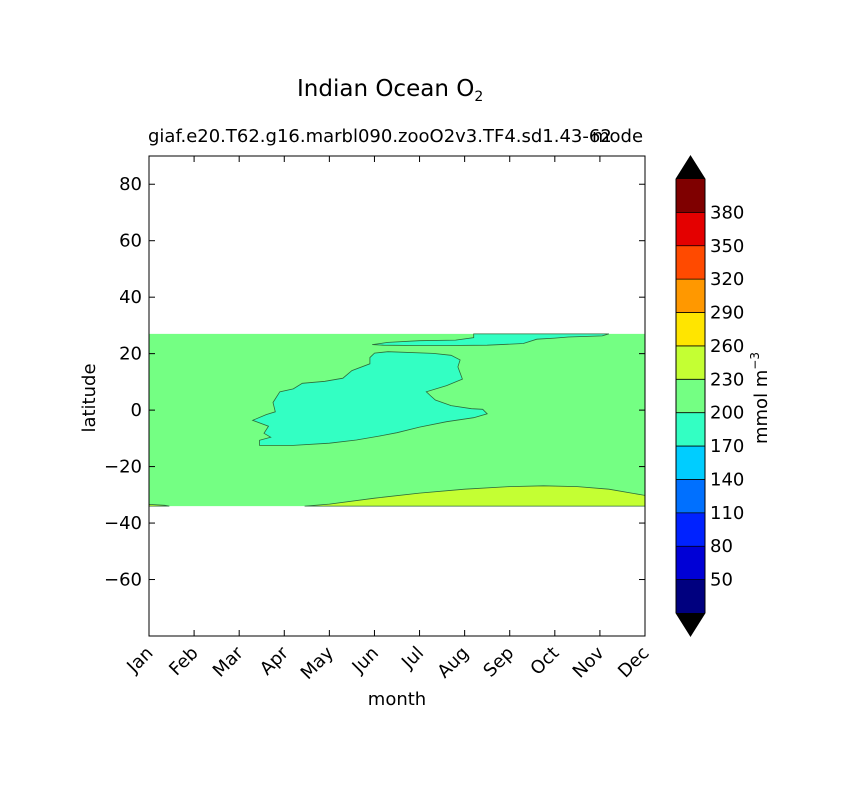 The image size is (854, 788). Describe the element at coordinates (317, 662) in the screenshot. I see `x-tick-label: May` at that location.